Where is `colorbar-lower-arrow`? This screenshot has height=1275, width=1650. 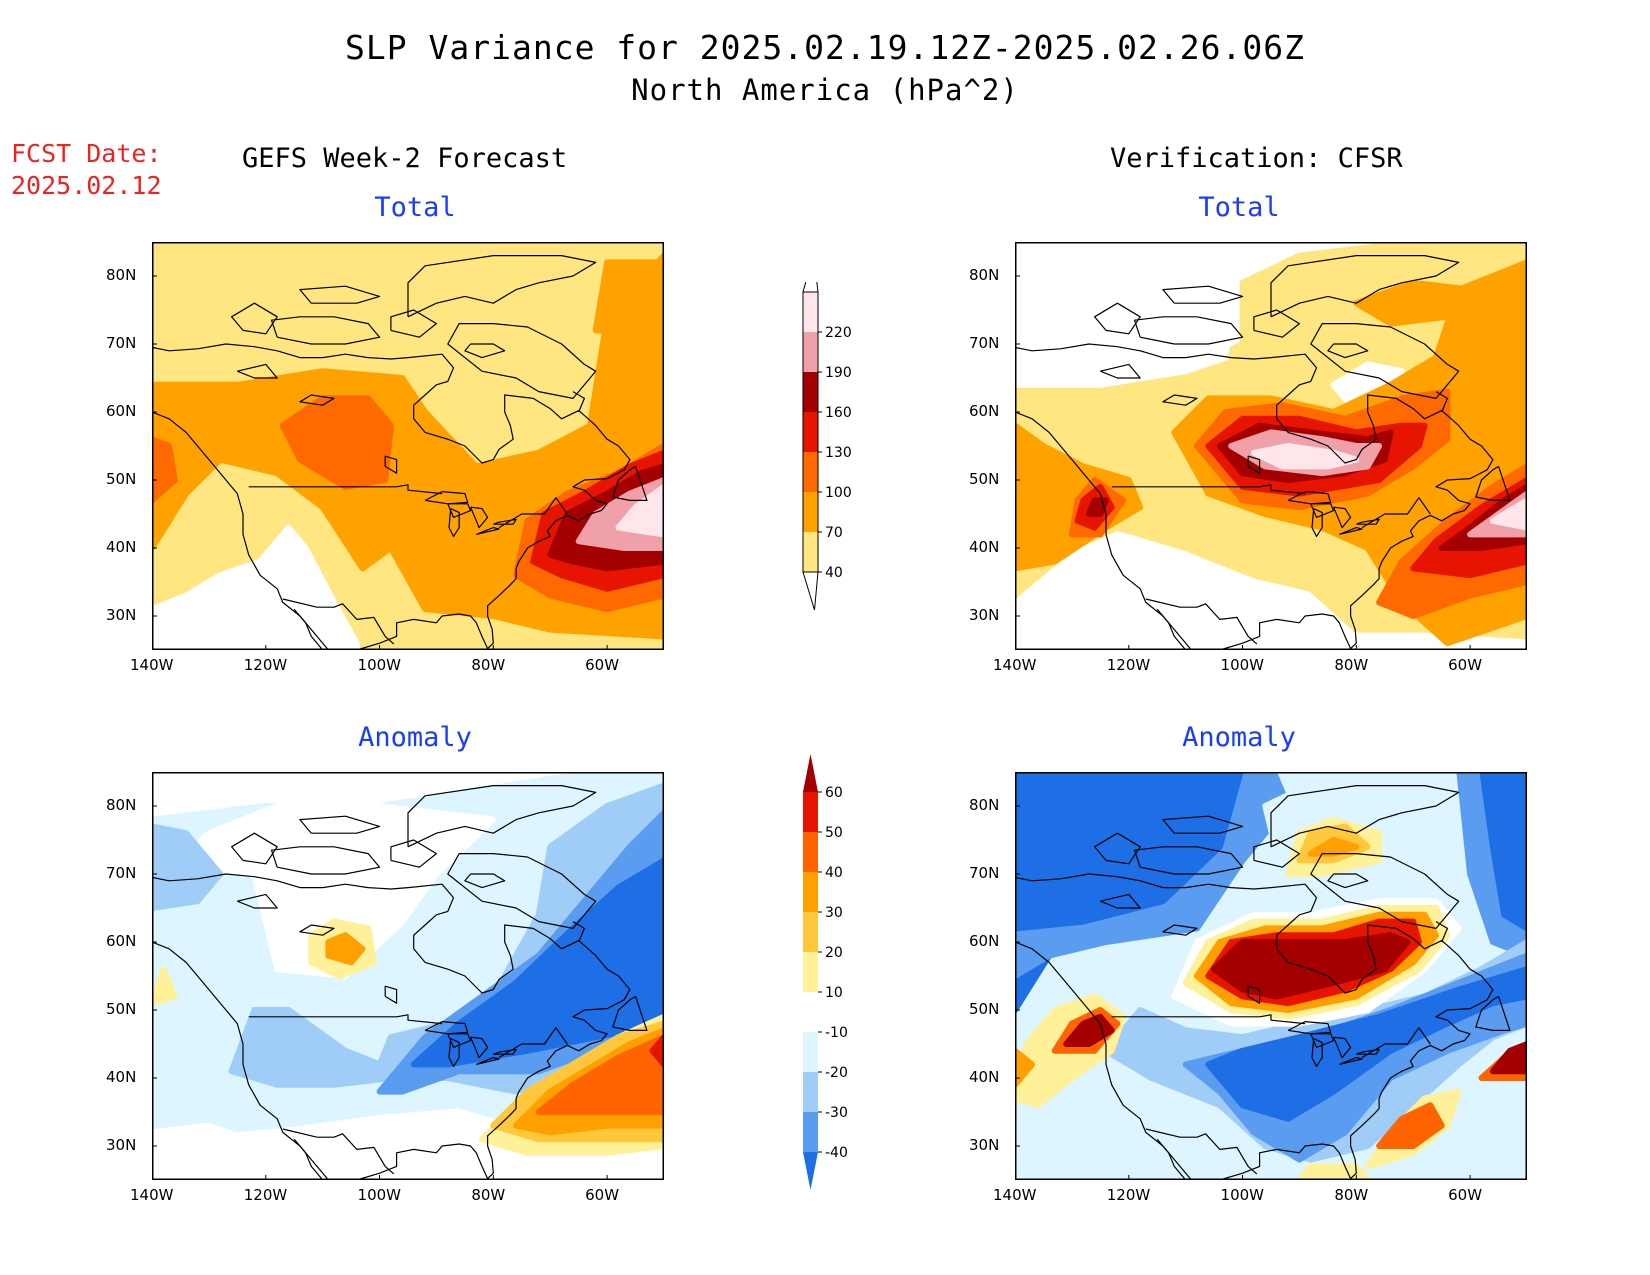 colorbar-lower-arrow is located at coordinates (810, 591).